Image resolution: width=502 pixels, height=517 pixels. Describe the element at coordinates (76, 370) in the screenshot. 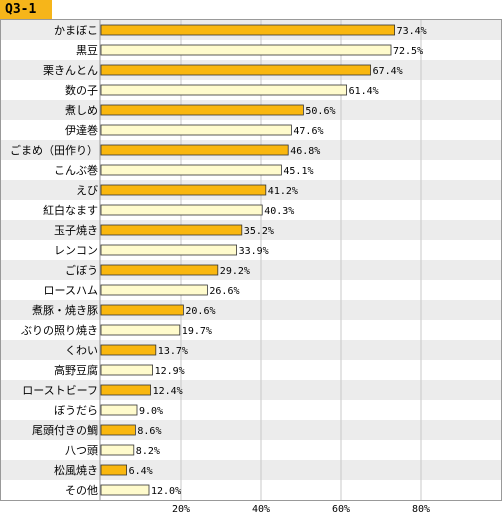

I see `category-label: 高野豆腐` at that location.